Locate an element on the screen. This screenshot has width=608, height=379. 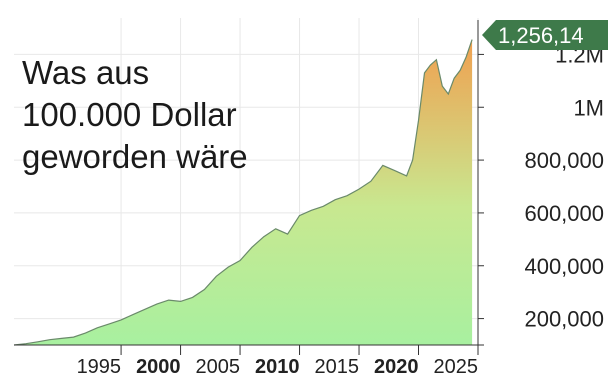
y-tick-label: 600,000 is located at coordinates (564, 213).